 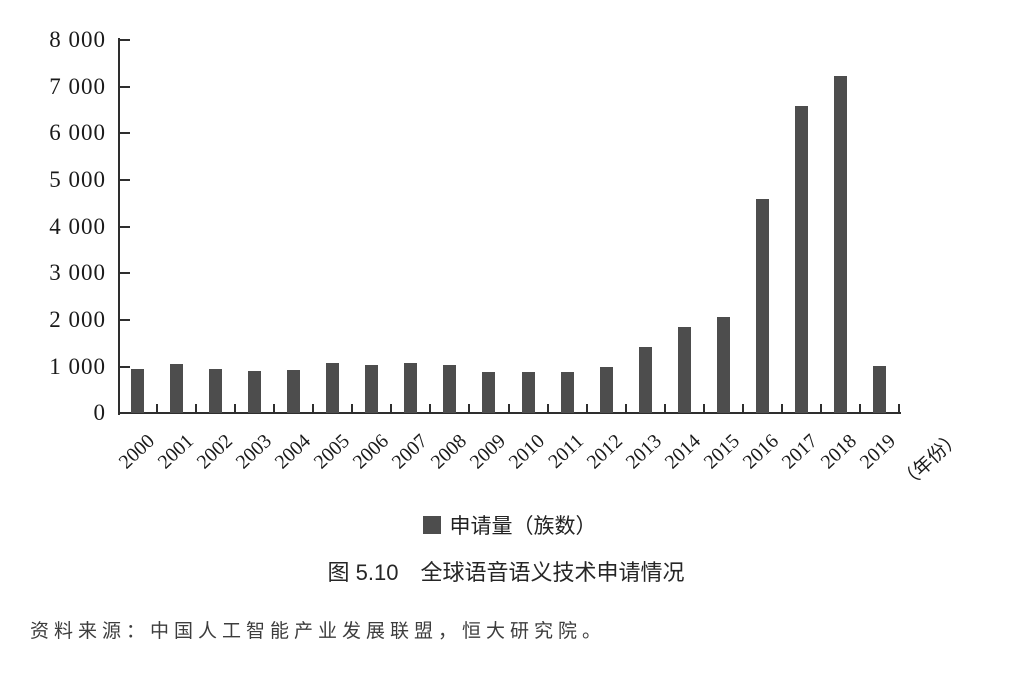 What do you see at coordinates (411, 388) in the screenshot?
I see `bar-2007` at bounding box center [411, 388].